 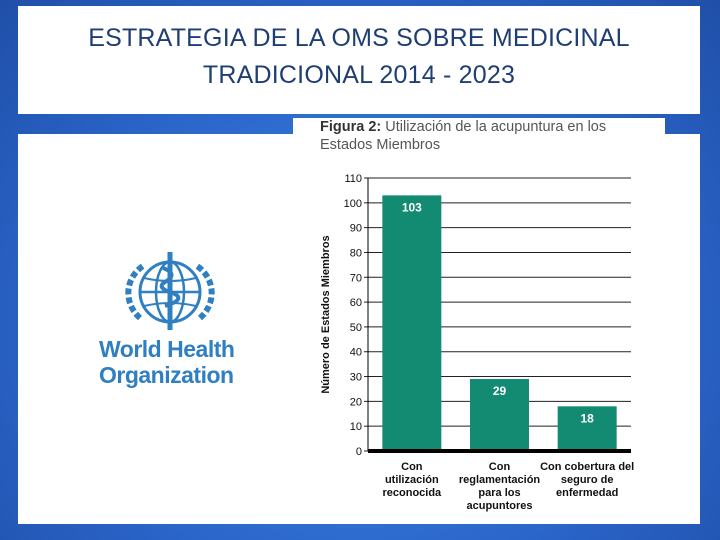 I want to click on x-category-label: seguro de, so click(x=587, y=480).